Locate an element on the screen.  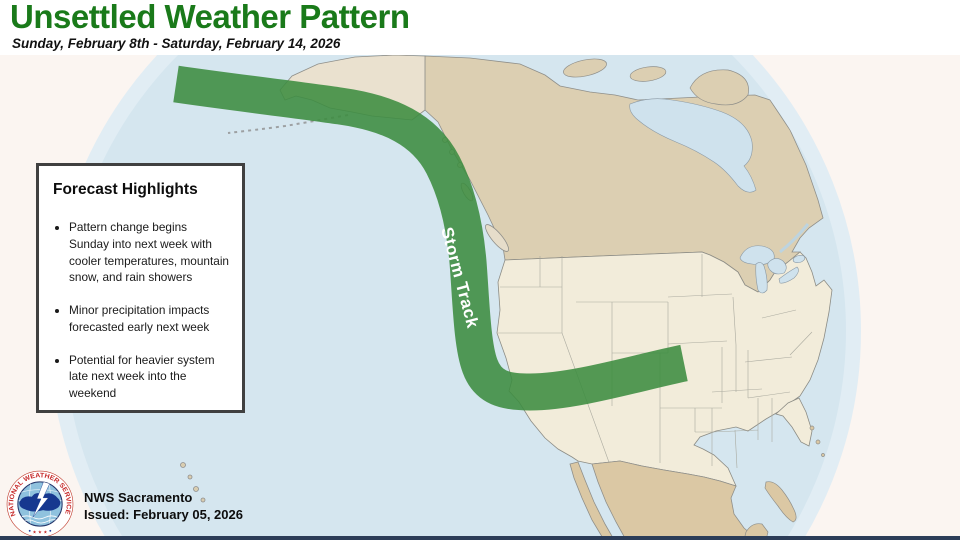
st-lawrence is located at coordinates (794, 238).